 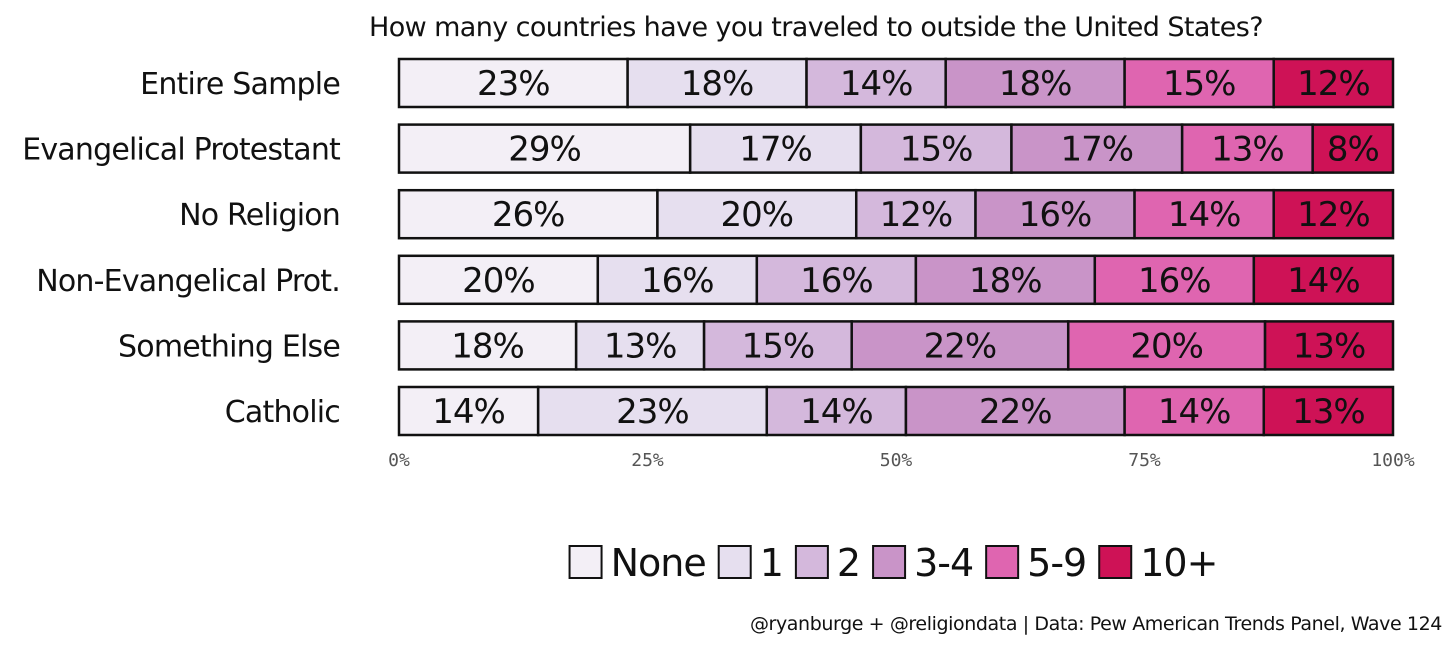 I want to click on bar-value-label: 26%, so click(x=528, y=215).